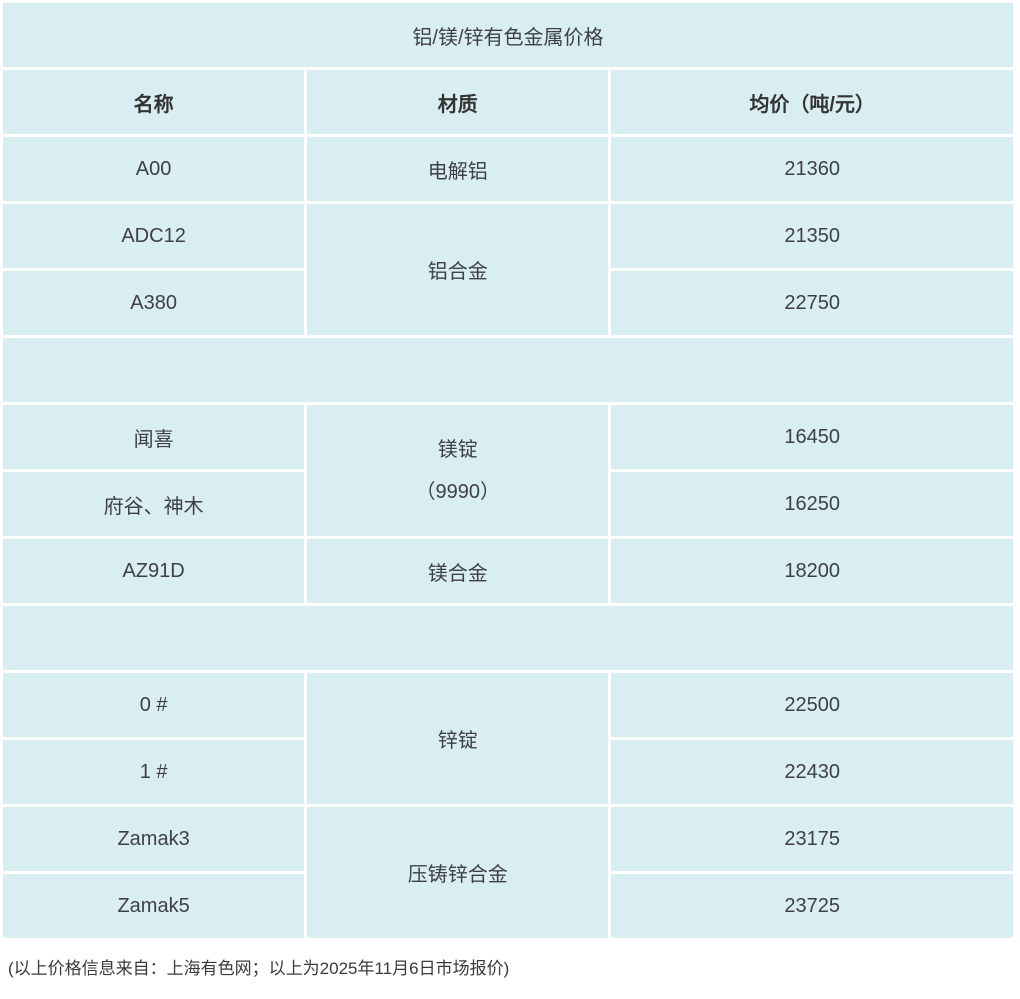  Describe the element at coordinates (812, 772) in the screenshot. I see `cell-price: 22430` at that location.